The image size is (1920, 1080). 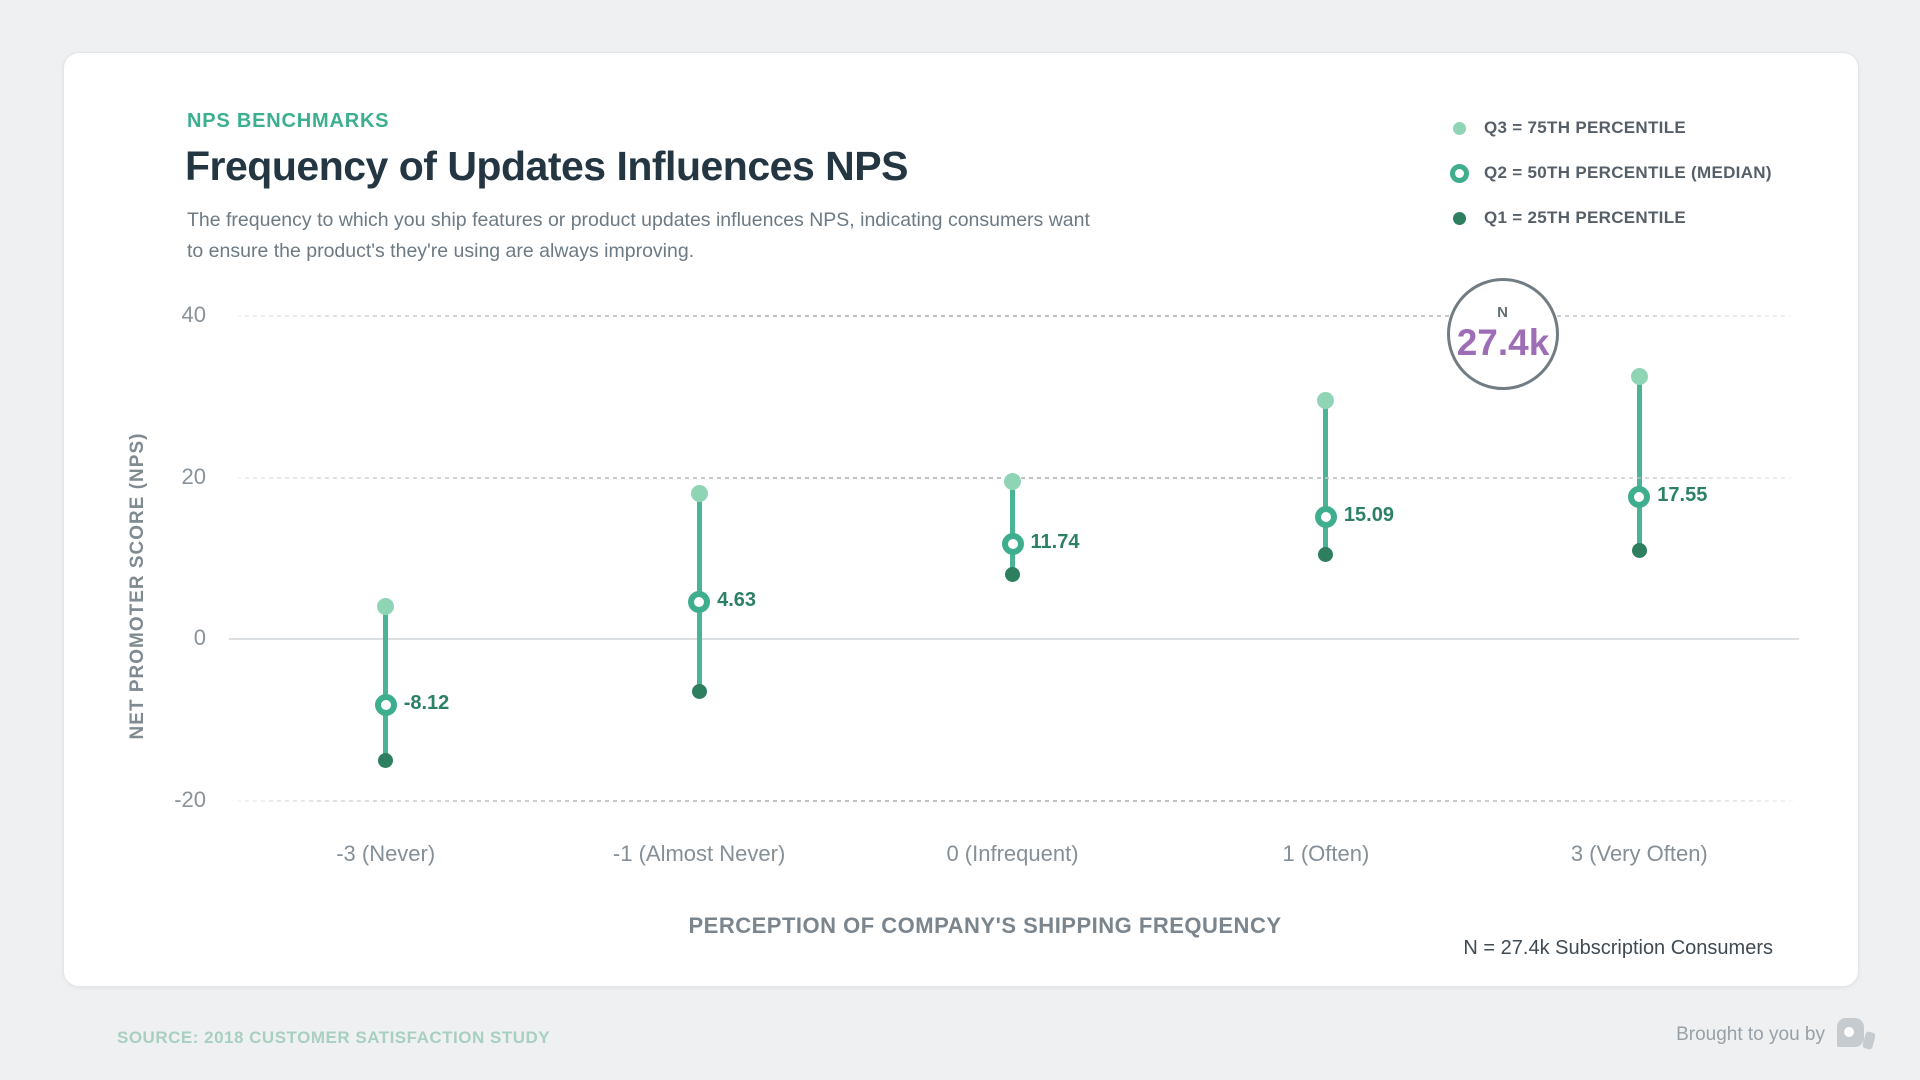 I want to click on brand-credit: Brought to you by, so click(x=1776, y=1035).